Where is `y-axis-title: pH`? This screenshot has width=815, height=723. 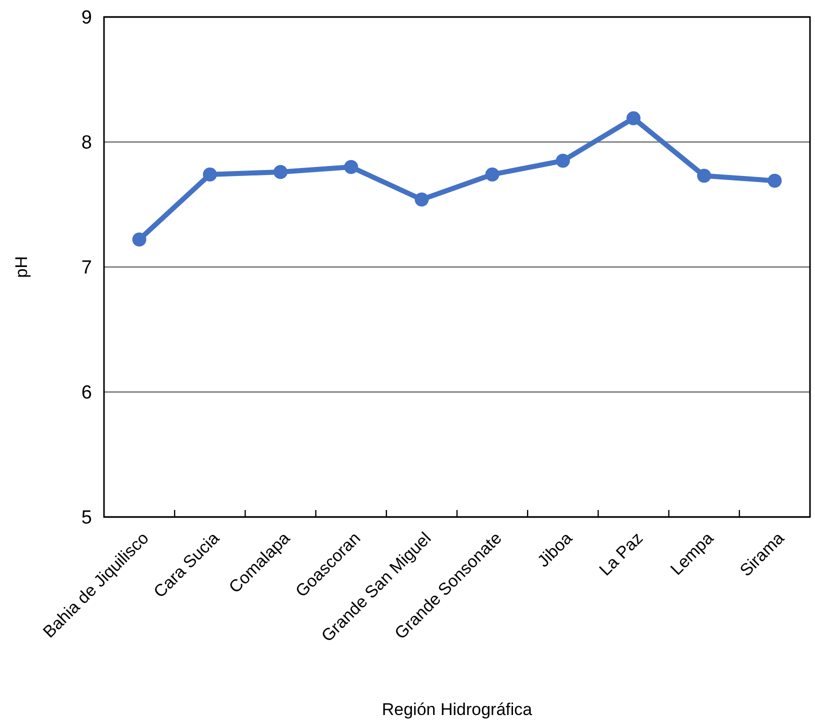 y-axis-title: pH is located at coordinates (21, 267).